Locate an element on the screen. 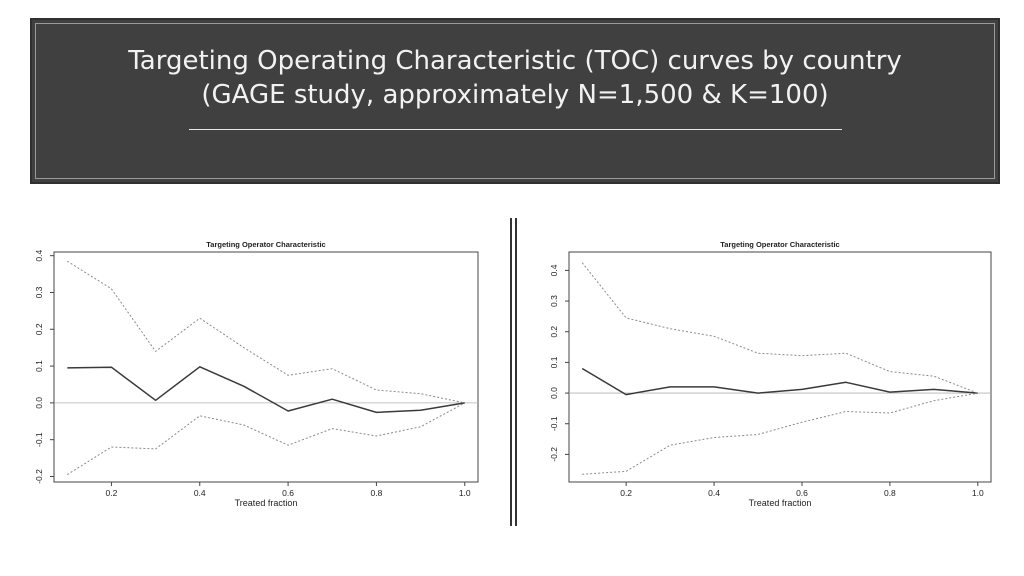 The image size is (1024, 576). left-lower-line is located at coordinates (266, 439).